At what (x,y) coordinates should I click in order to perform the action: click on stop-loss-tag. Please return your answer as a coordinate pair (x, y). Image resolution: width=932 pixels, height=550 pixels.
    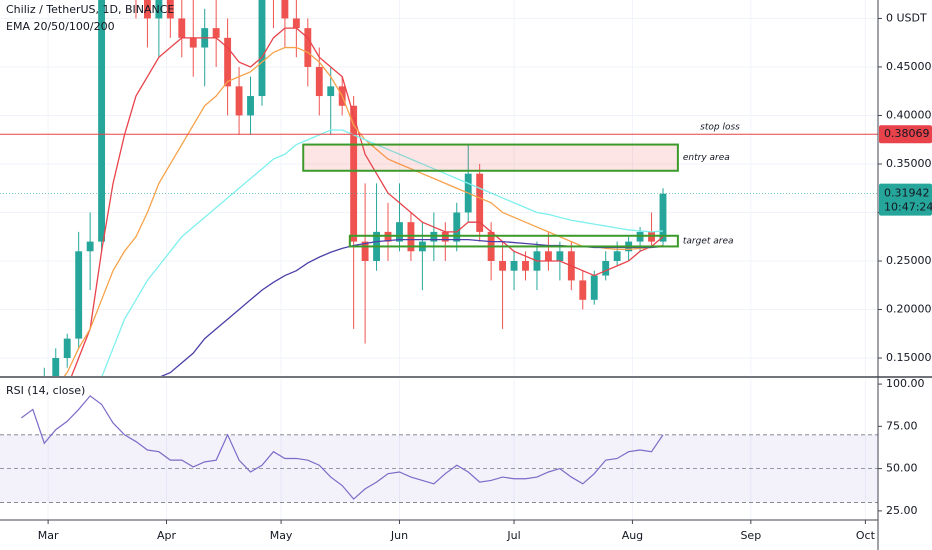
    Looking at the image, I should click on (905, 134).